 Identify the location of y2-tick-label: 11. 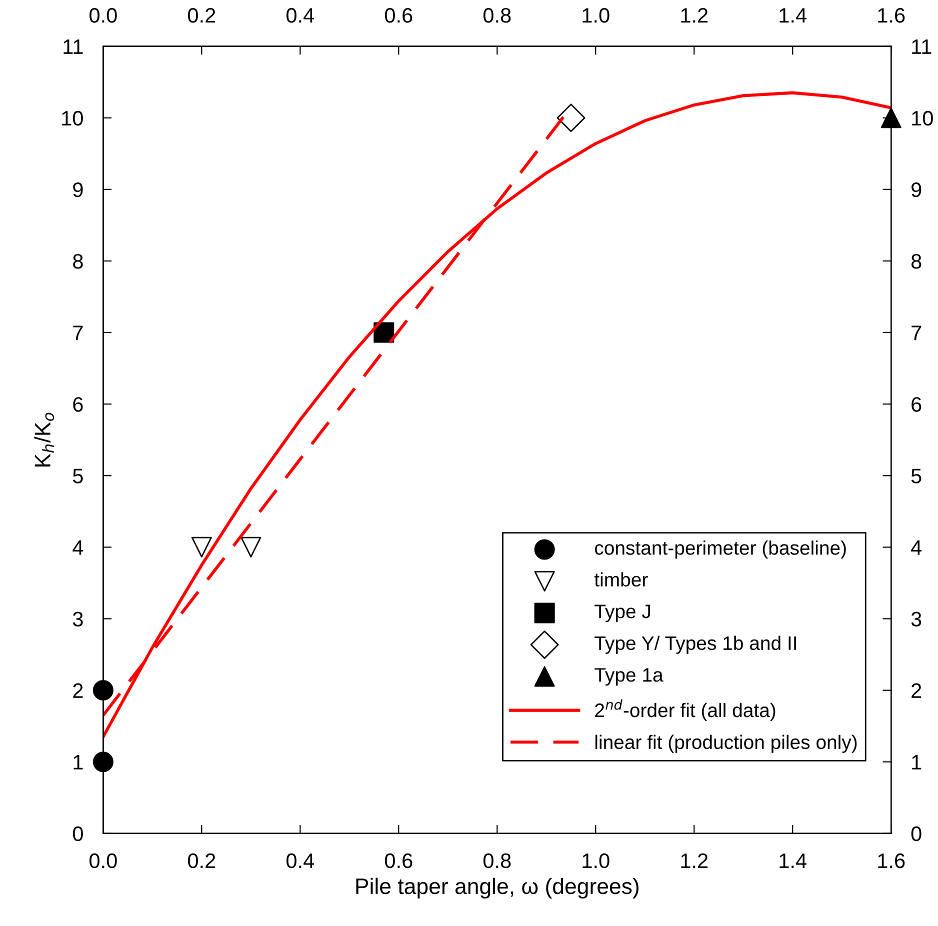
(922, 47).